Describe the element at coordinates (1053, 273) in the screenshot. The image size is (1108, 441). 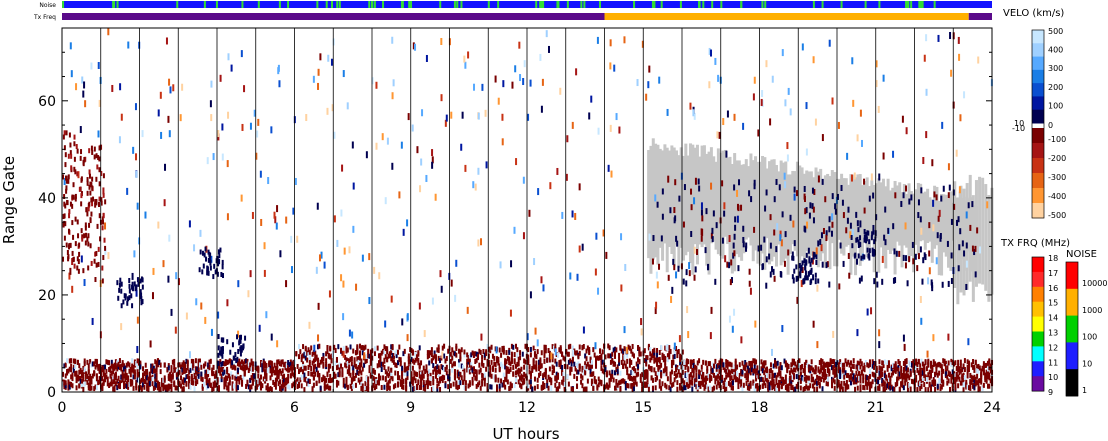
I see `txfreq-label: 17` at that location.